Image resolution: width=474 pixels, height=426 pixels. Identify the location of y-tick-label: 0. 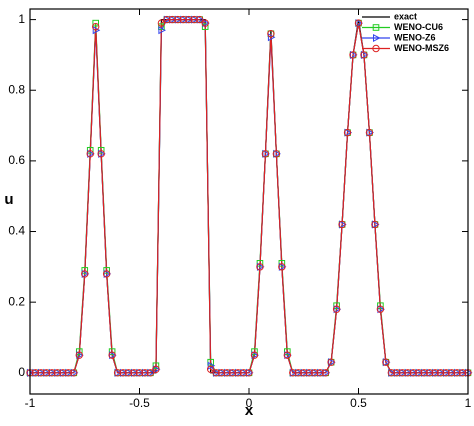
(21, 372).